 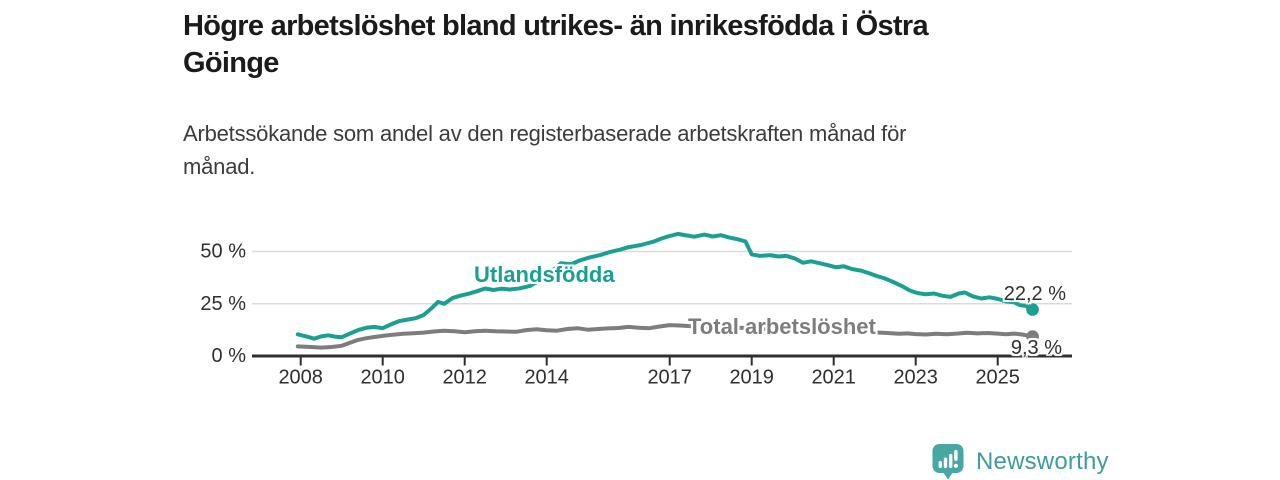 I want to click on newsworthy-logo-icon, so click(x=948, y=462).